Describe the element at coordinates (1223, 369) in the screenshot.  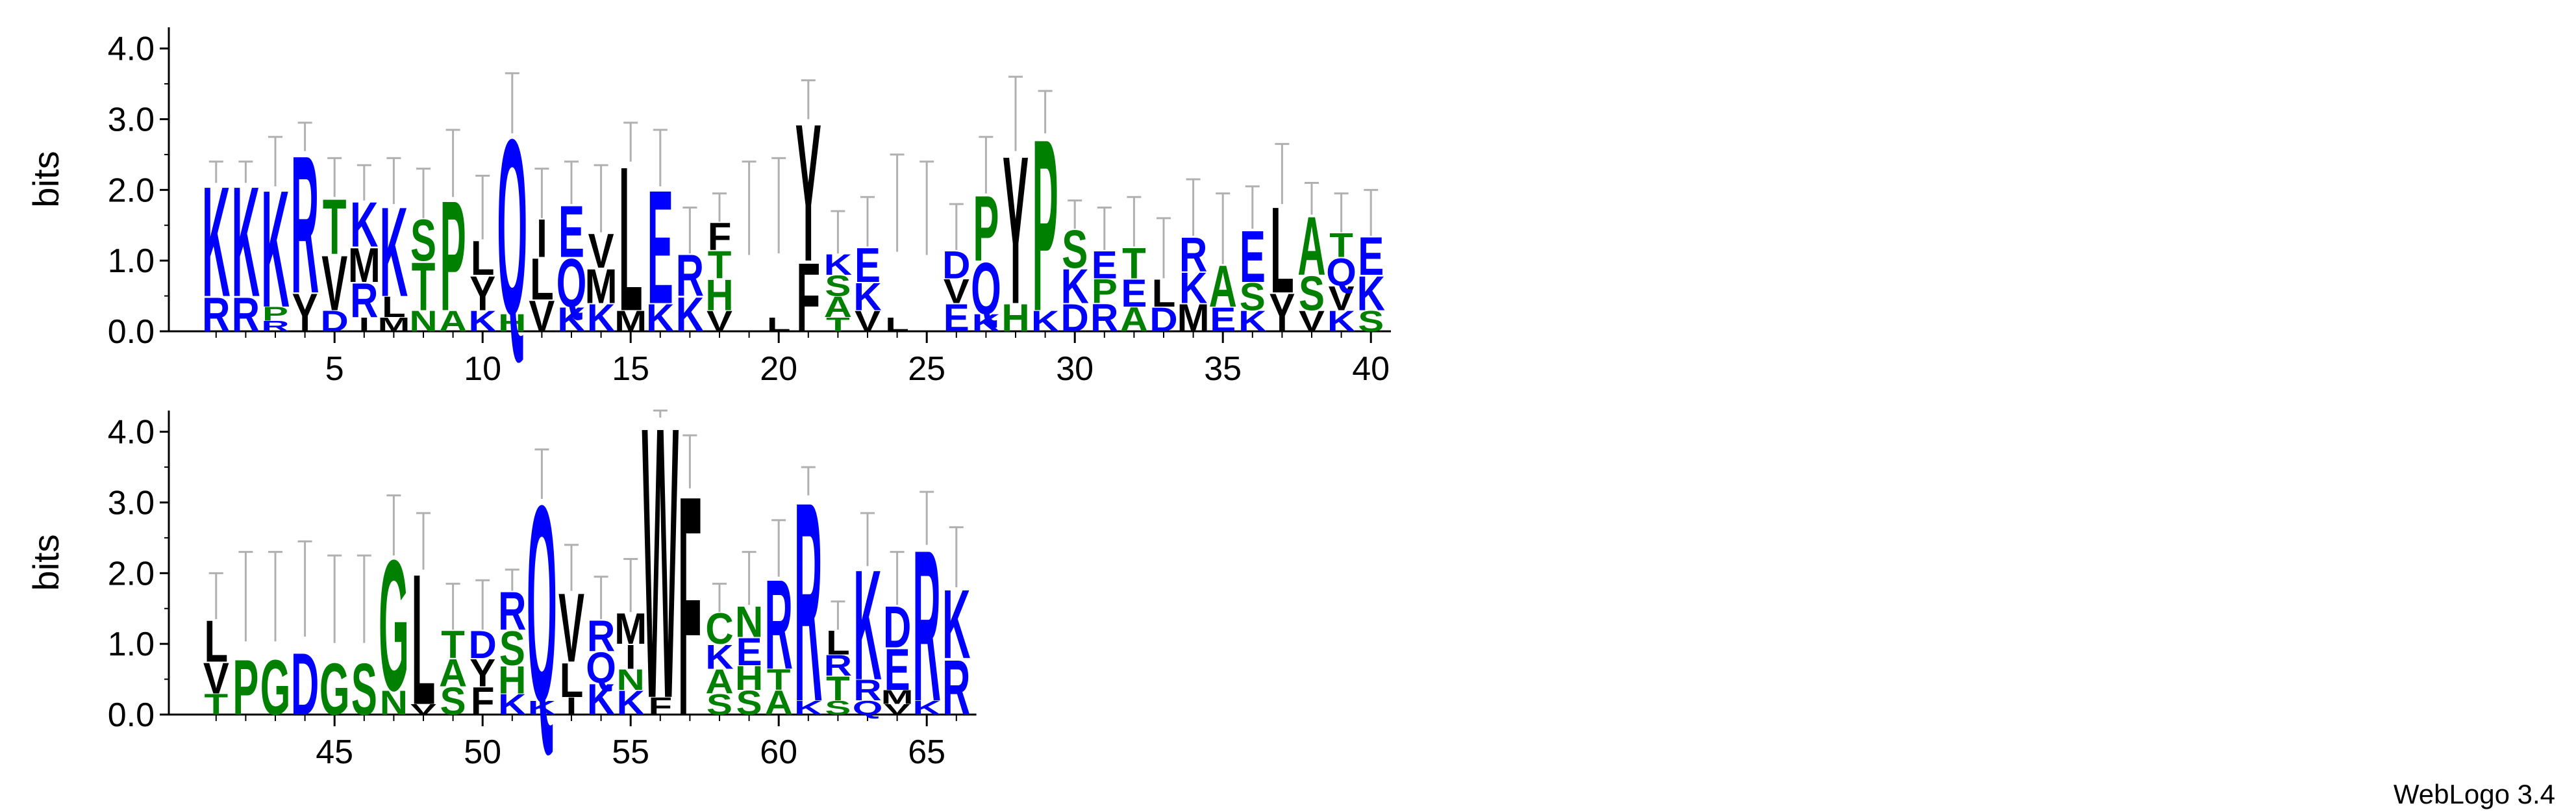
I see `x-tick-label: 35` at that location.